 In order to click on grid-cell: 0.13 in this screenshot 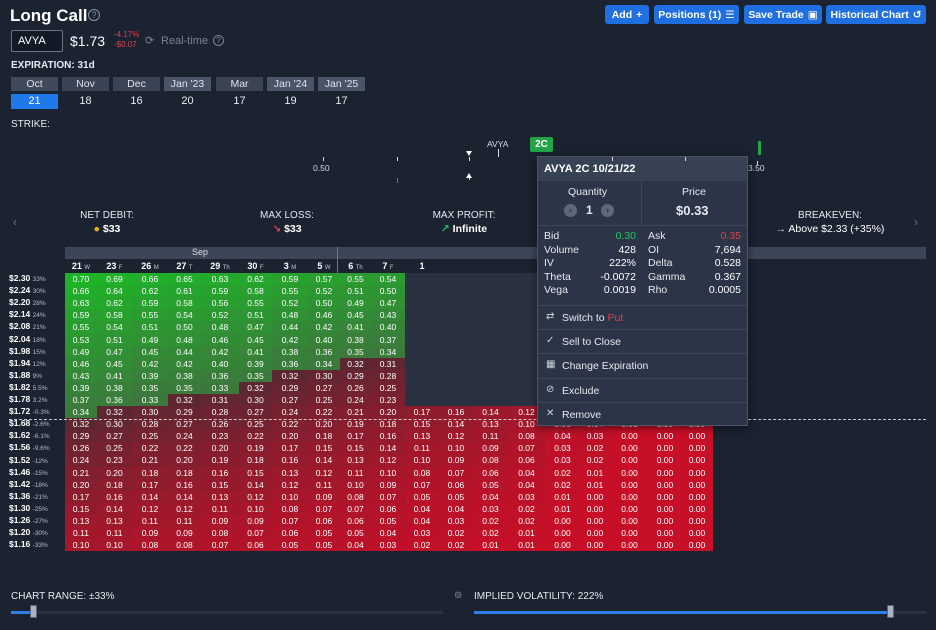, I will do `click(114, 520)`.